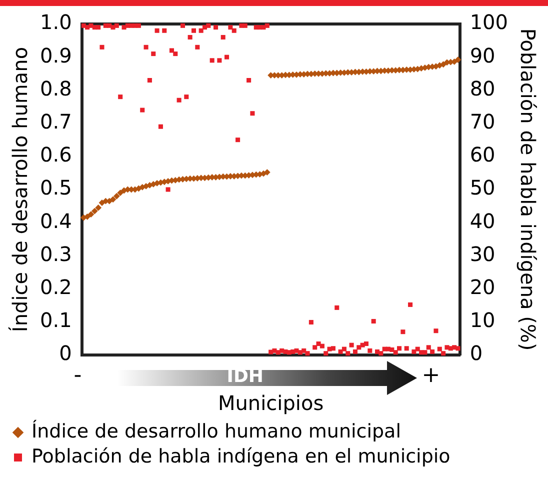 This screenshot has width=548, height=485. I want to click on y-tick-label: 0, so click(65, 353).